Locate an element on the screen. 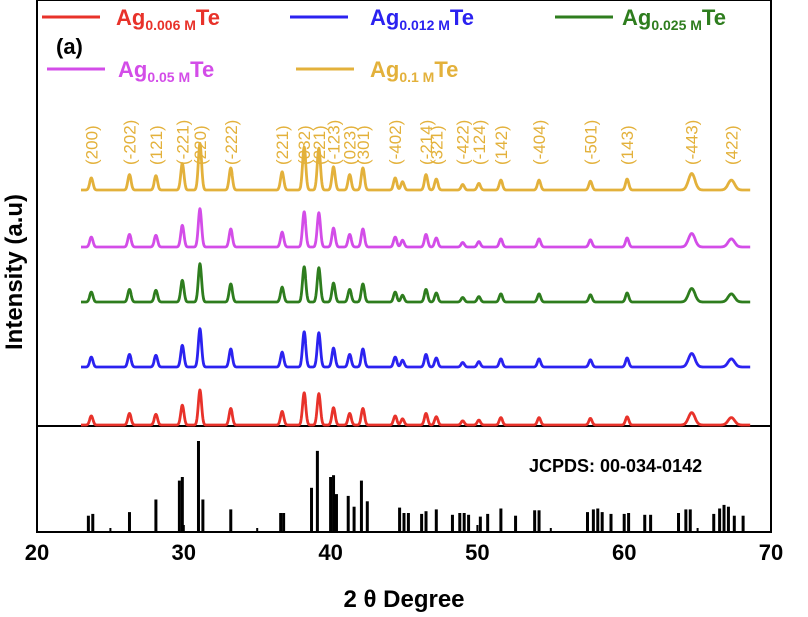  panel-label: (a) is located at coordinates (69, 46).